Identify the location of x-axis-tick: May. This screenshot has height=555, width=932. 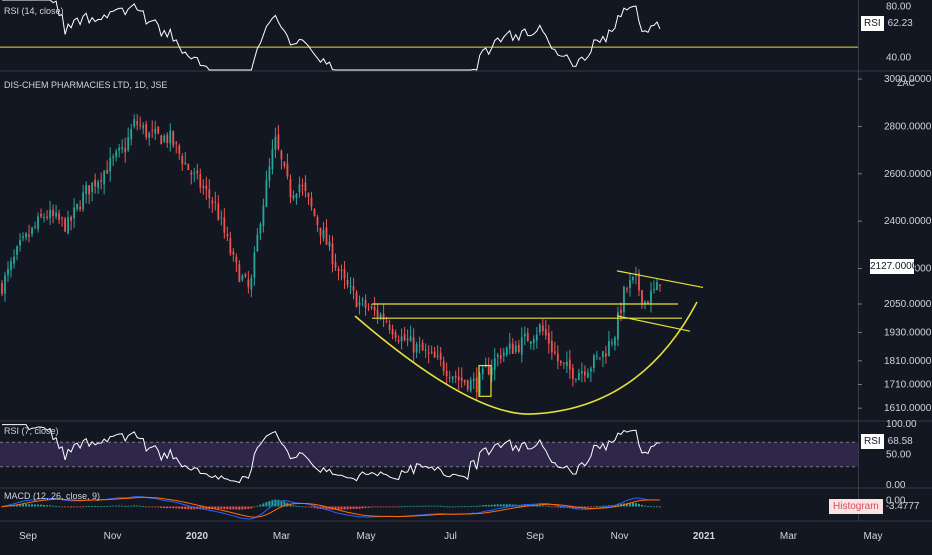
(873, 536).